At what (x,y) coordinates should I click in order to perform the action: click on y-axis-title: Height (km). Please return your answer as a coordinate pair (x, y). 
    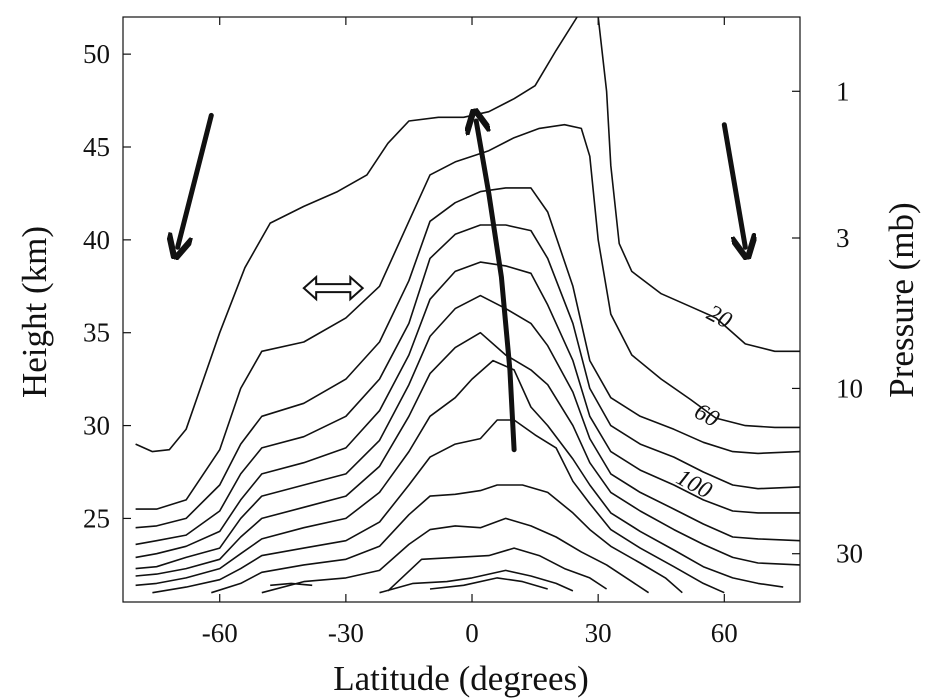
    Looking at the image, I should click on (34, 312).